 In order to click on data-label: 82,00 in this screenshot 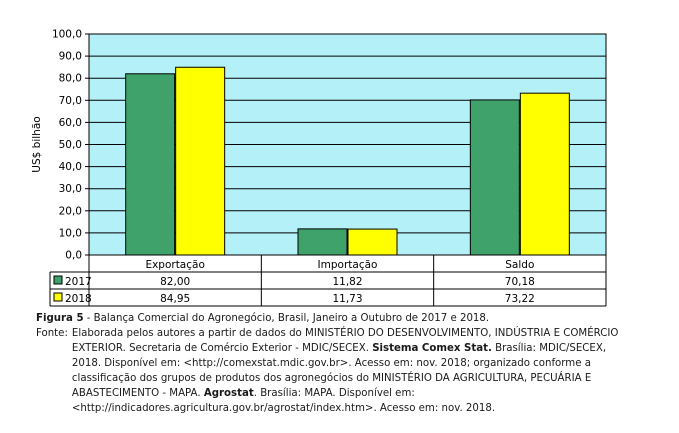, I will do `click(175, 282)`.